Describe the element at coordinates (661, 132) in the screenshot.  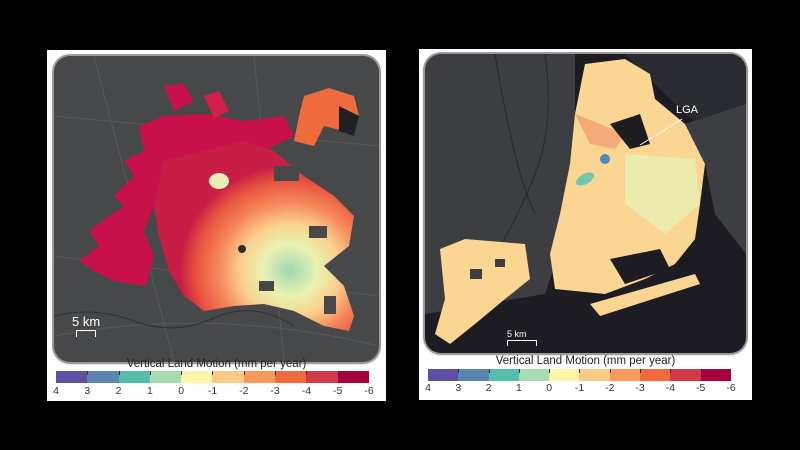
I see `lga-pointer-line` at that location.